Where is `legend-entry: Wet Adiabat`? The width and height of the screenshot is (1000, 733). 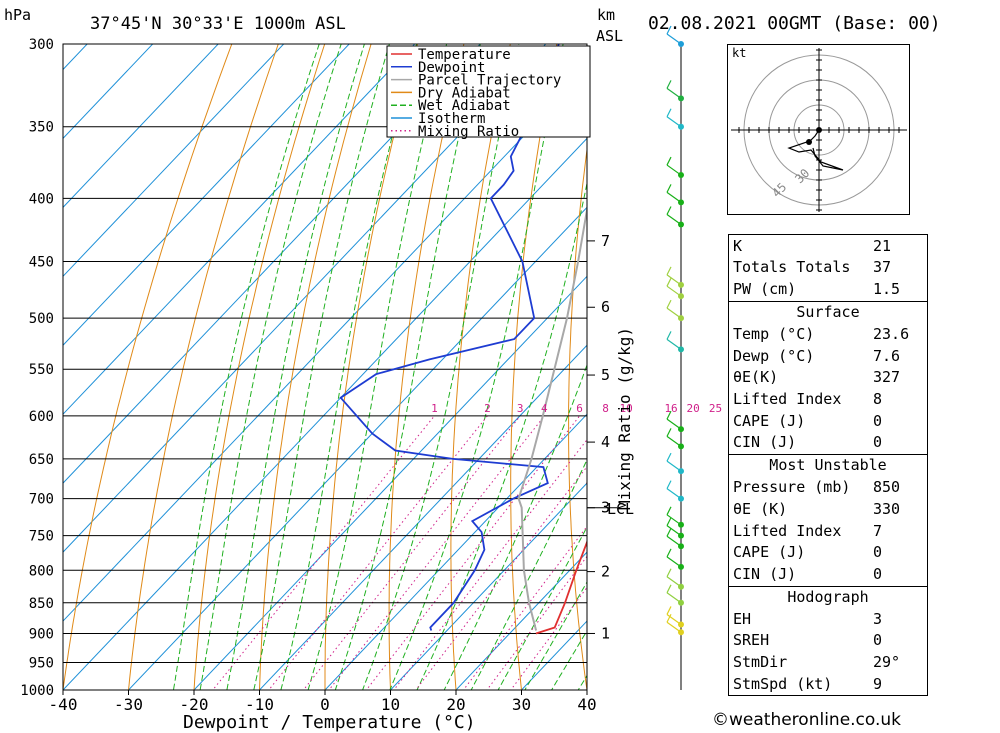 legend-entry: Wet Adiabat is located at coordinates (464, 106).